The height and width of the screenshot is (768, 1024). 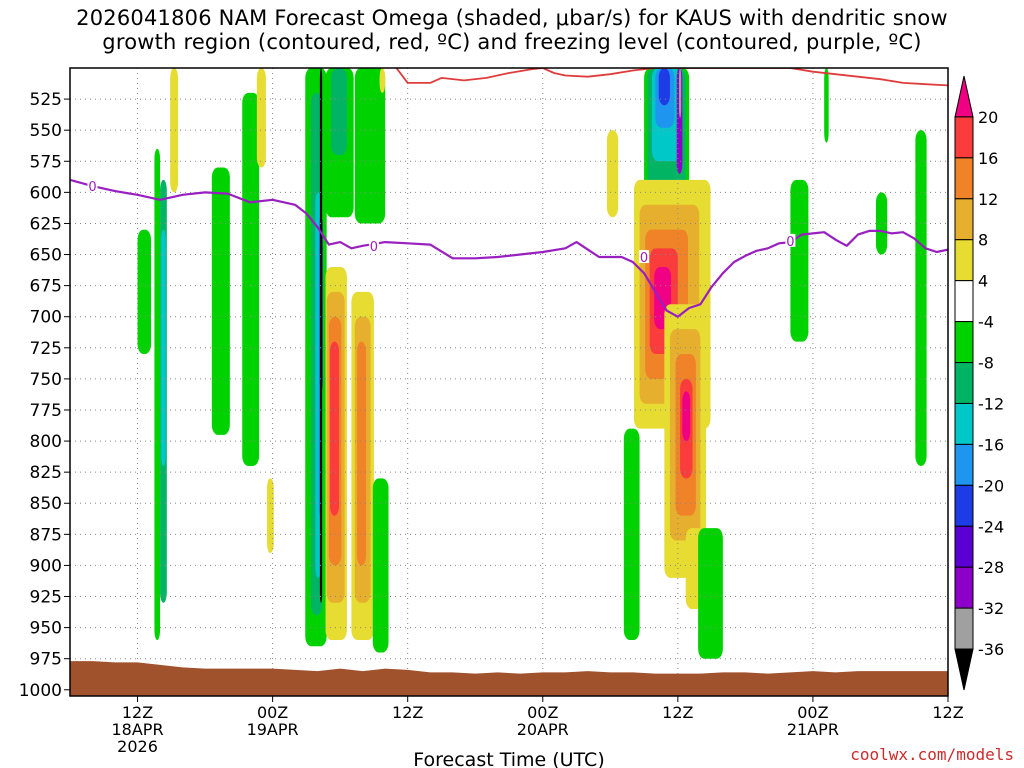 I want to click on colorbar-label-16: 16, so click(x=988, y=158).